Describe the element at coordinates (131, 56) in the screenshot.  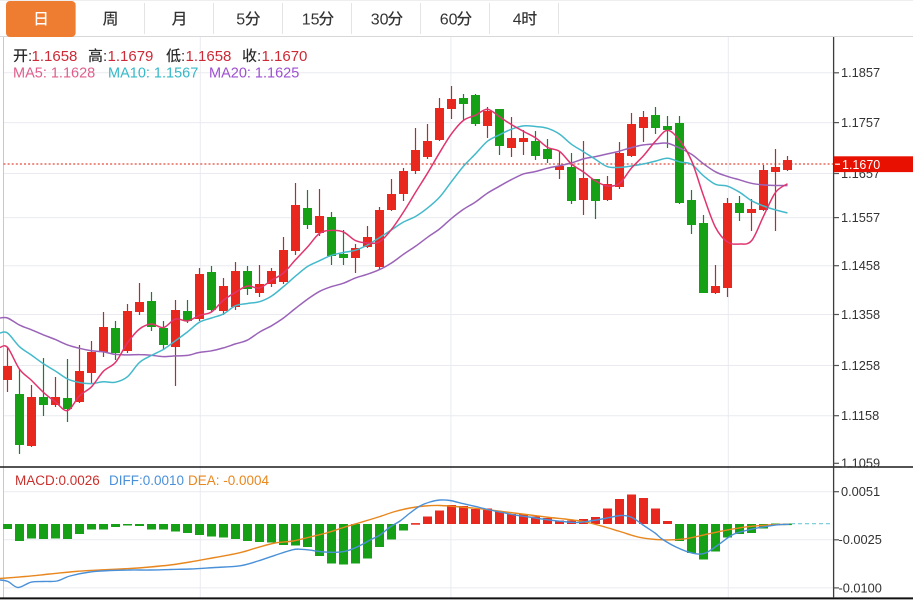
I see `svg-text: 1.1679` at that location.